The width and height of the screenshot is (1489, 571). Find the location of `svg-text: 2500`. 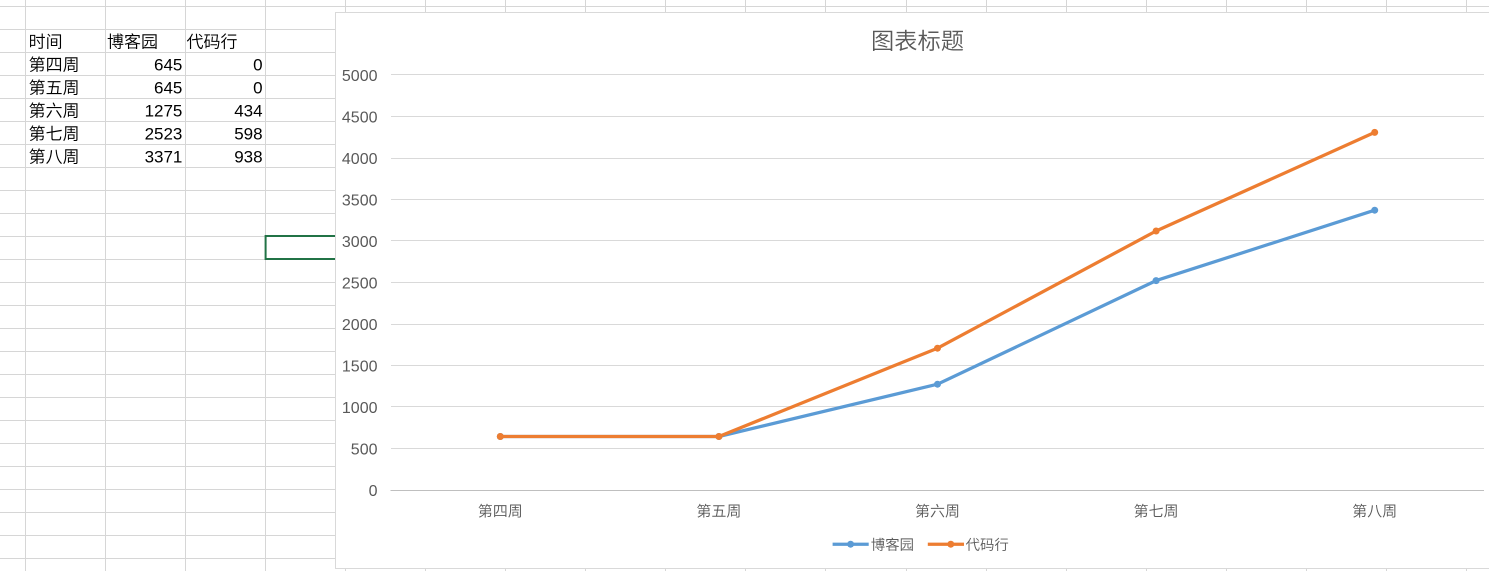

svg-text: 2500 is located at coordinates (360, 283).